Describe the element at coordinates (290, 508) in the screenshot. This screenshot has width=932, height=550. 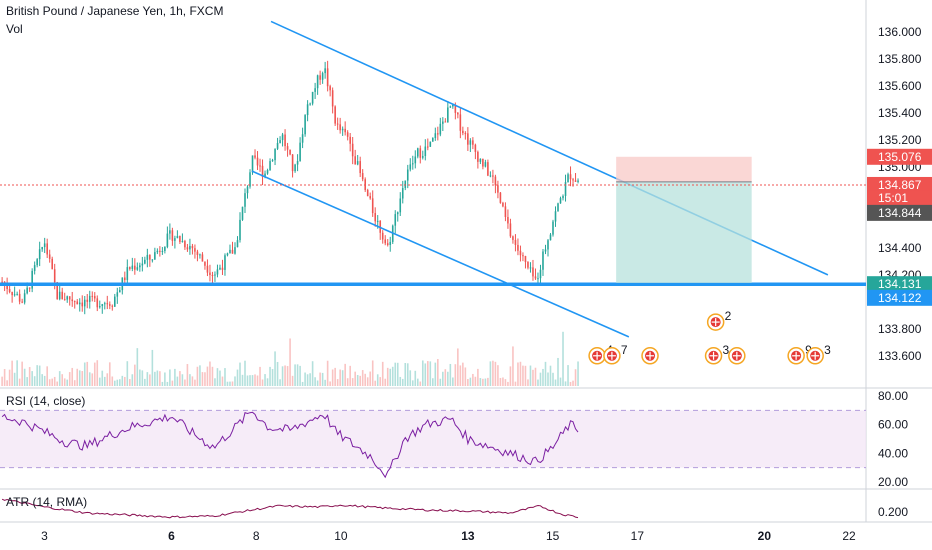
I see `atr-line` at that location.